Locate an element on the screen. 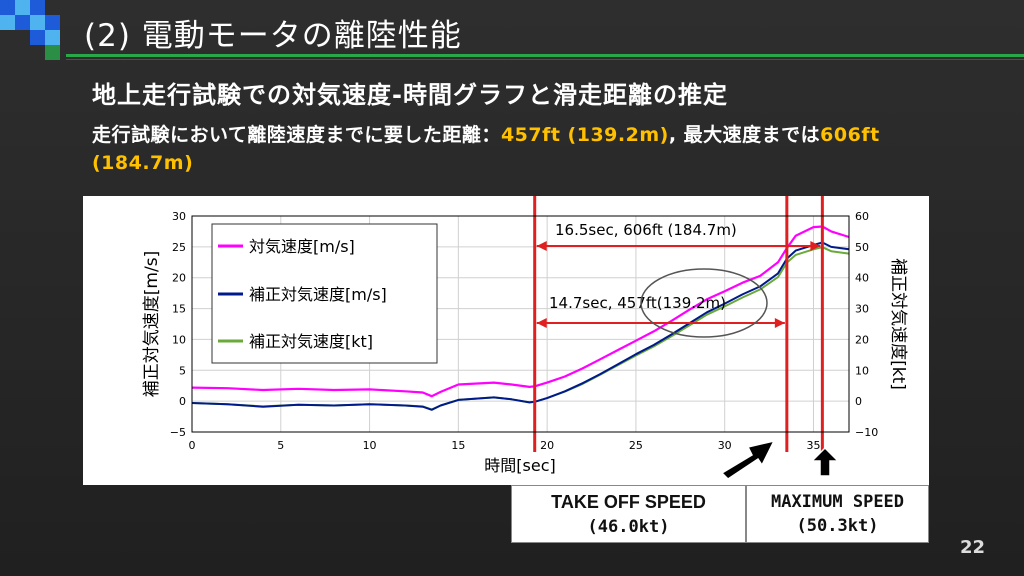 Image resolution: width=1024 pixels, height=576 pixels. y-tick-label-right: 10 is located at coordinates (862, 370).